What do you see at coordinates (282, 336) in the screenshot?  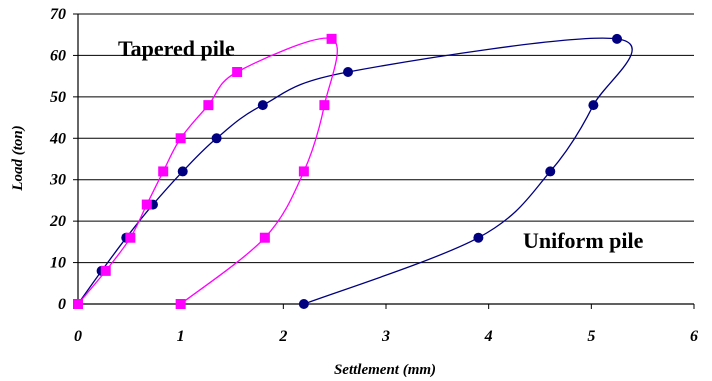 I see `x-tick-label: 2` at bounding box center [282, 336].